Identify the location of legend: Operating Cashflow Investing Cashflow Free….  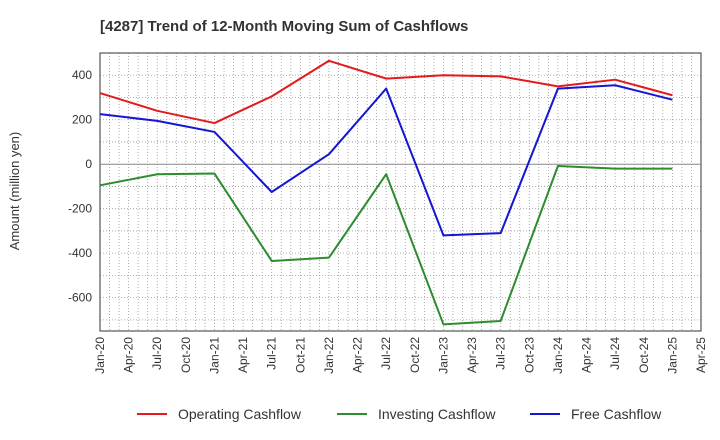
(399, 414).